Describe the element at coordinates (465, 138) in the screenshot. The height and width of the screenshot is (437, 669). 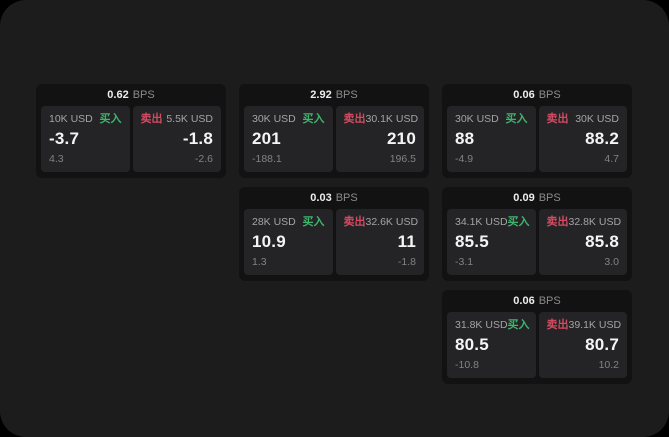
I see `buy-price-value: 88` at that location.